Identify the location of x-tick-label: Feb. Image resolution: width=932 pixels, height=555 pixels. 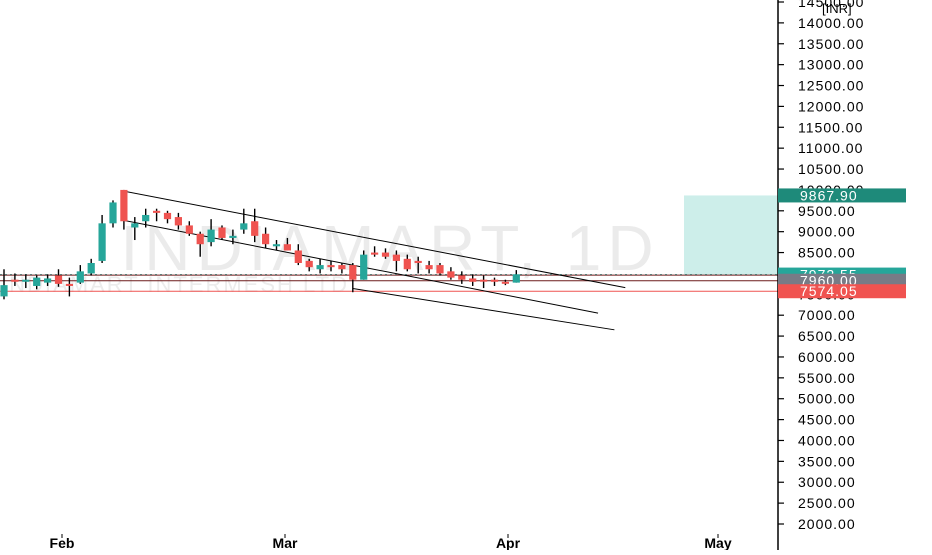
(62, 542).